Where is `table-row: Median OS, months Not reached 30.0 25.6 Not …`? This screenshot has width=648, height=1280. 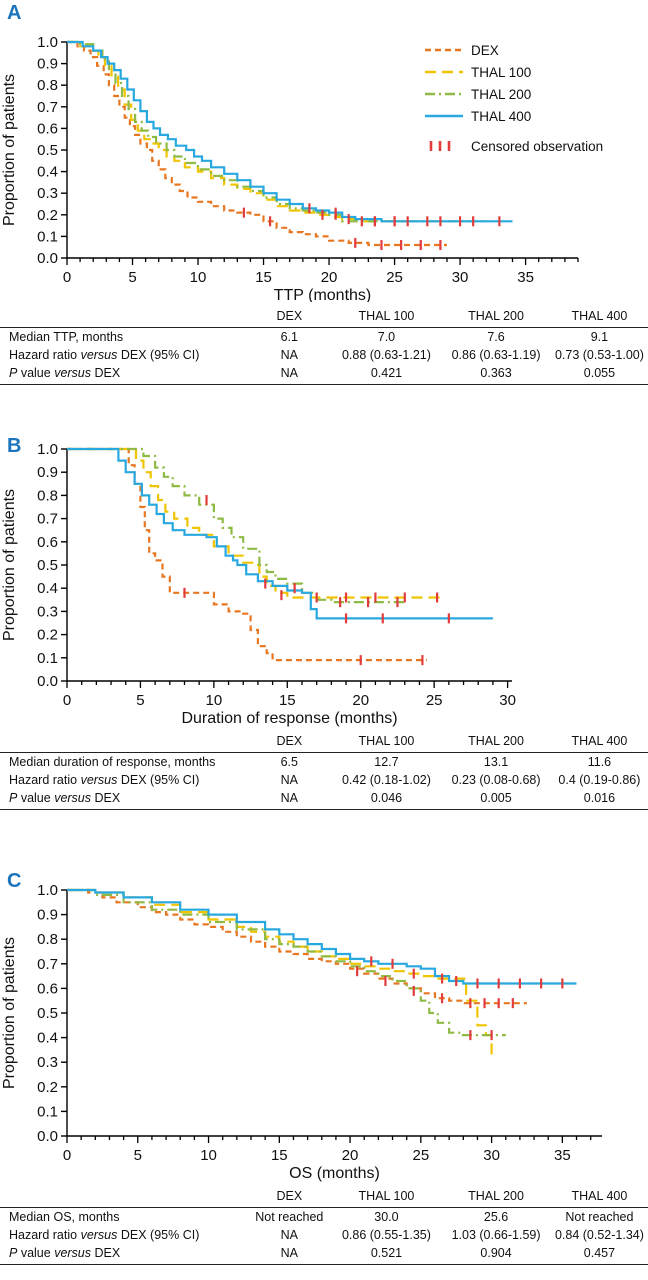 table-row: Median OS, months Not reached 30.0 25.6 Not … is located at coordinates (324, 1217).